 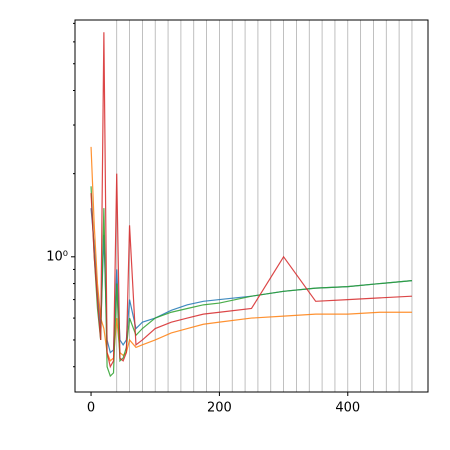 I want to click on x-tick-label: 200, so click(x=219, y=408).